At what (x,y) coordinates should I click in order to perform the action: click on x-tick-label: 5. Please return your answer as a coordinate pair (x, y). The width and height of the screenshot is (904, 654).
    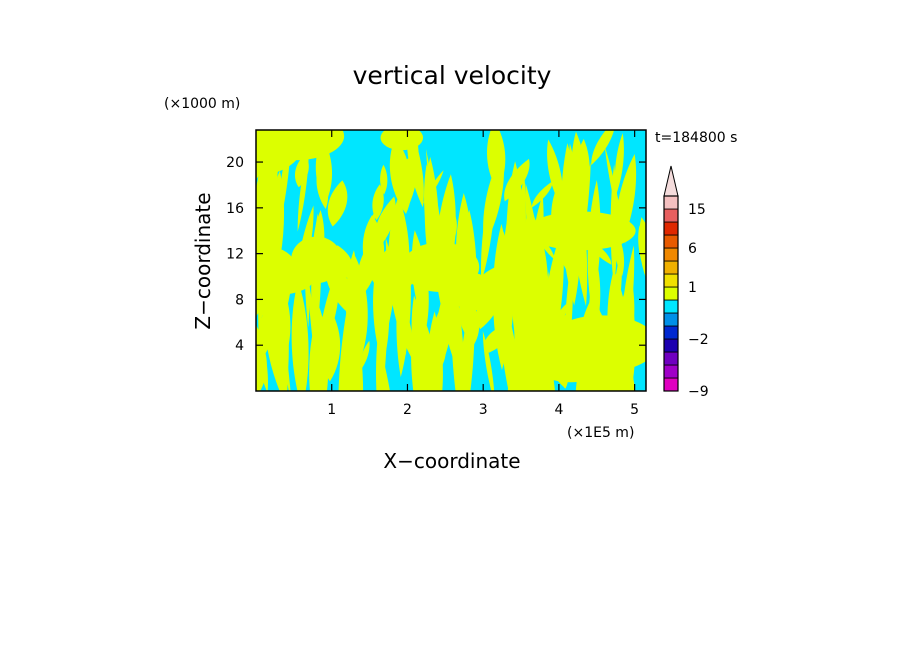
    Looking at the image, I should click on (634, 410).